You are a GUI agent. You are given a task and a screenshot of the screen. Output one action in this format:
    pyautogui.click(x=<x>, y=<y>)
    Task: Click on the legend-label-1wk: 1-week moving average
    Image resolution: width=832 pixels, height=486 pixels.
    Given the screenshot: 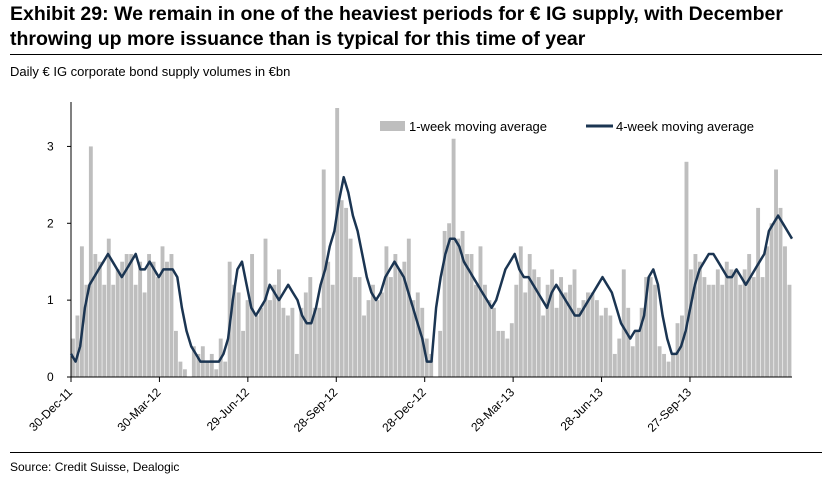 What is the action you would take?
    pyautogui.click(x=478, y=126)
    